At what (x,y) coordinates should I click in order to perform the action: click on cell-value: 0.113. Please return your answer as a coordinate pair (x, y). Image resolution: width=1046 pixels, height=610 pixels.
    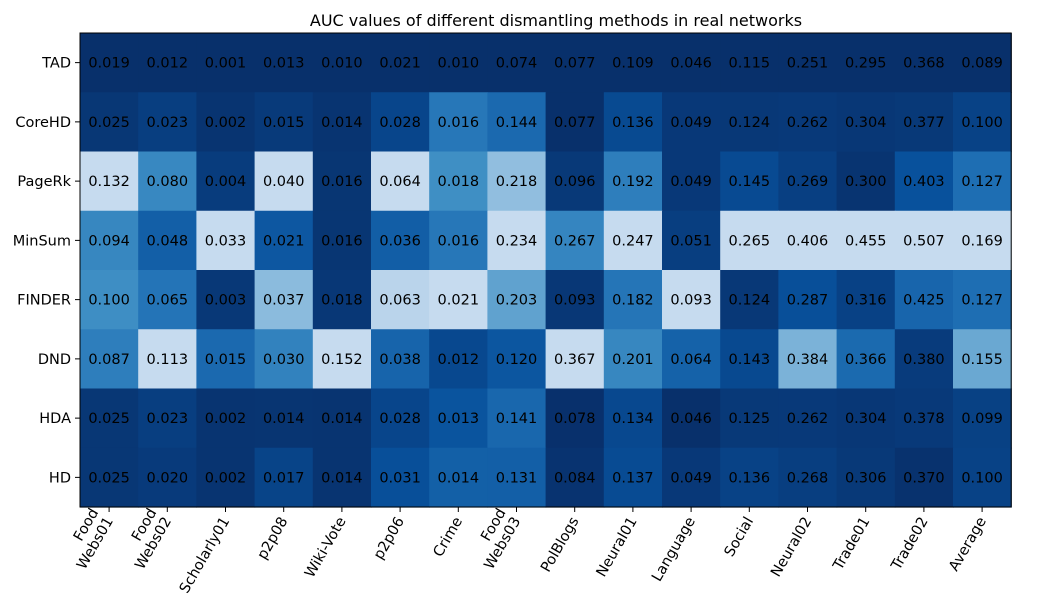
    Looking at the image, I should click on (168, 360).